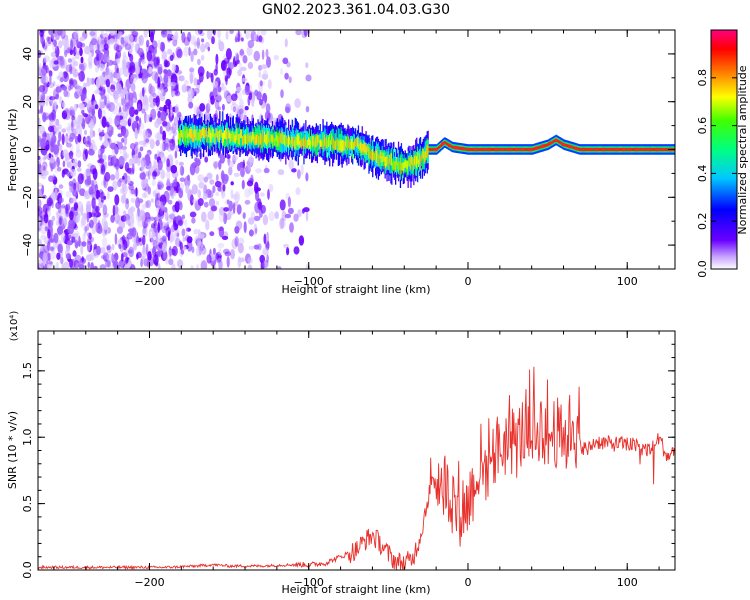 The image size is (750, 600). What do you see at coordinates (27, 437) in the screenshot?
I see `y-tick-label: 1.0` at bounding box center [27, 437].